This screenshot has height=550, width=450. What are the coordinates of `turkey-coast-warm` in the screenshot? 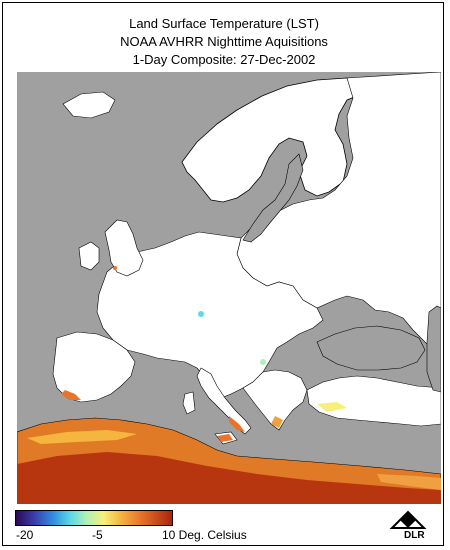 It's located at (332, 407).